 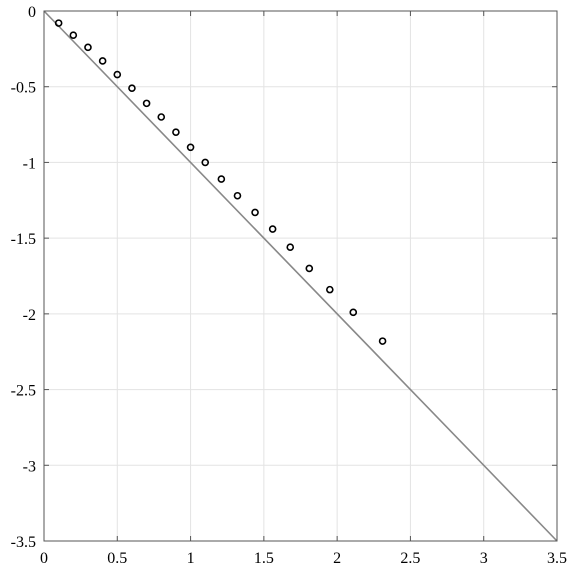 What do you see at coordinates (484, 558) in the screenshot?
I see `x-tick-label: 3` at bounding box center [484, 558].